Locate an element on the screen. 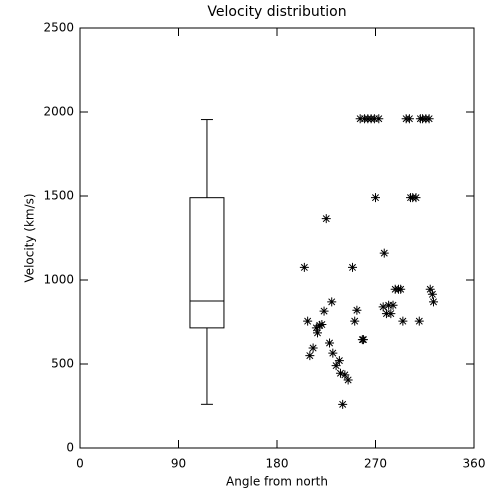 This screenshot has height=500, width=500. x-tick-label: 0 is located at coordinates (80, 464).